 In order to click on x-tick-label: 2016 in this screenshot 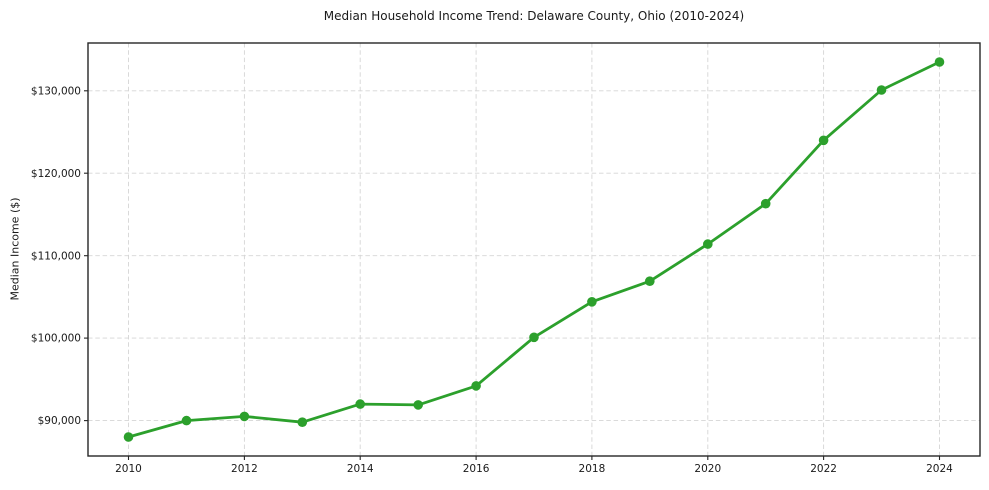, I will do `click(476, 469)`.